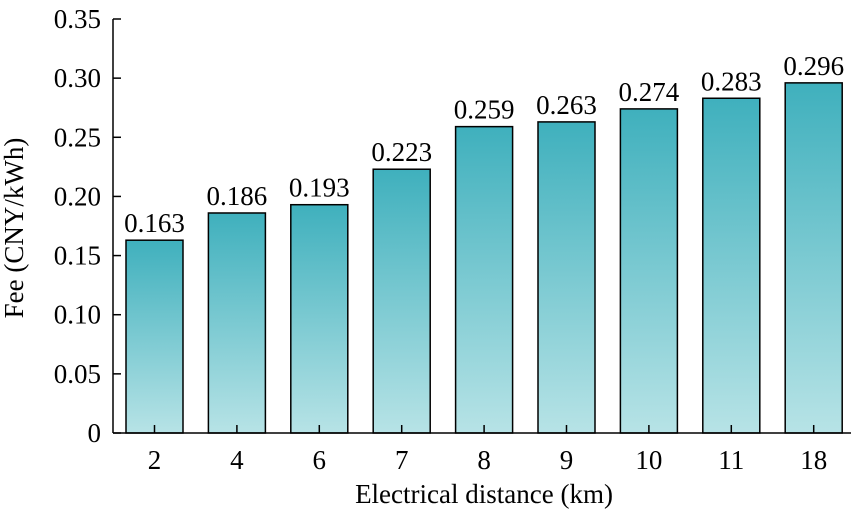 Image resolution: width=860 pixels, height=516 pixels. Describe the element at coordinates (77, 19) in the screenshot. I see `y-tick-label: 0.35` at that location.